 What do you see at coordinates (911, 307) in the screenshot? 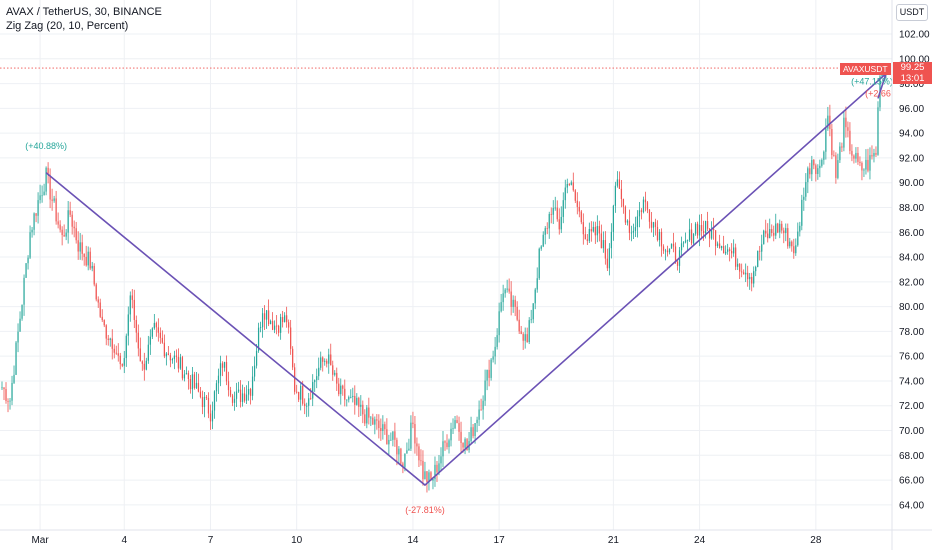
I see `price-tick-label: 80.00` at bounding box center [911, 307].